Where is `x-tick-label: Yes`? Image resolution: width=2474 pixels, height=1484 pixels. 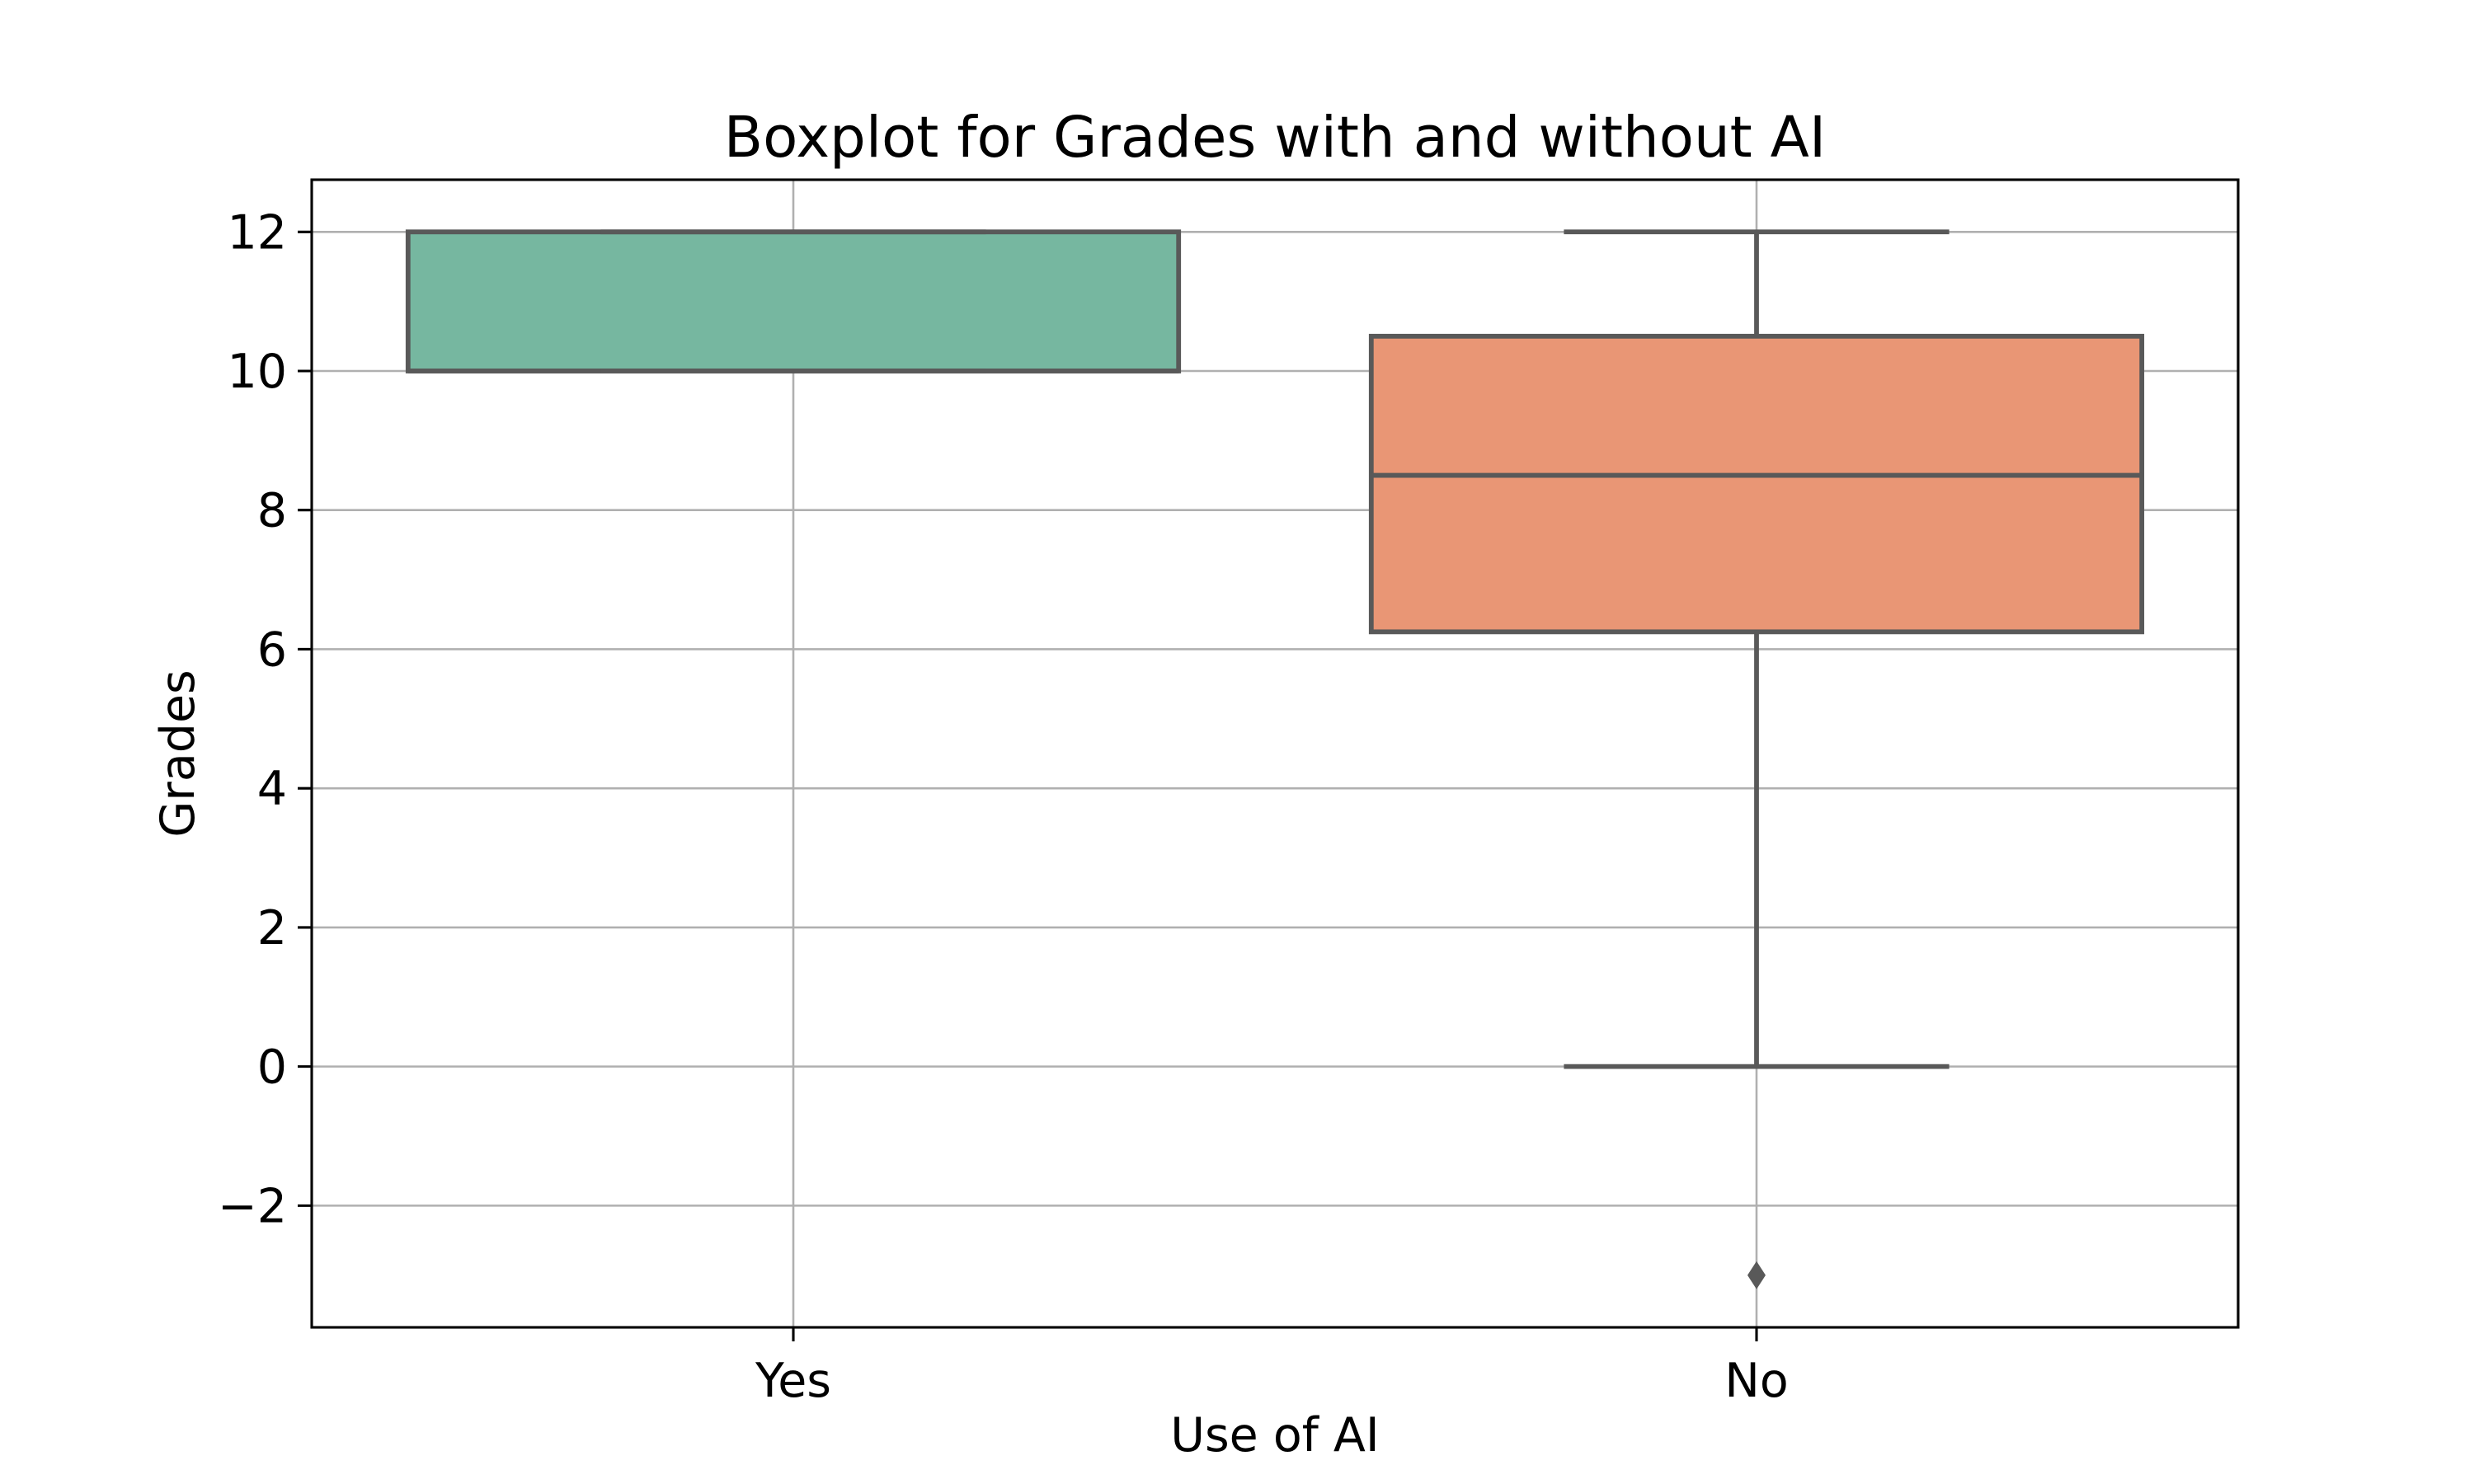 x-tick-label: Yes is located at coordinates (793, 1381).